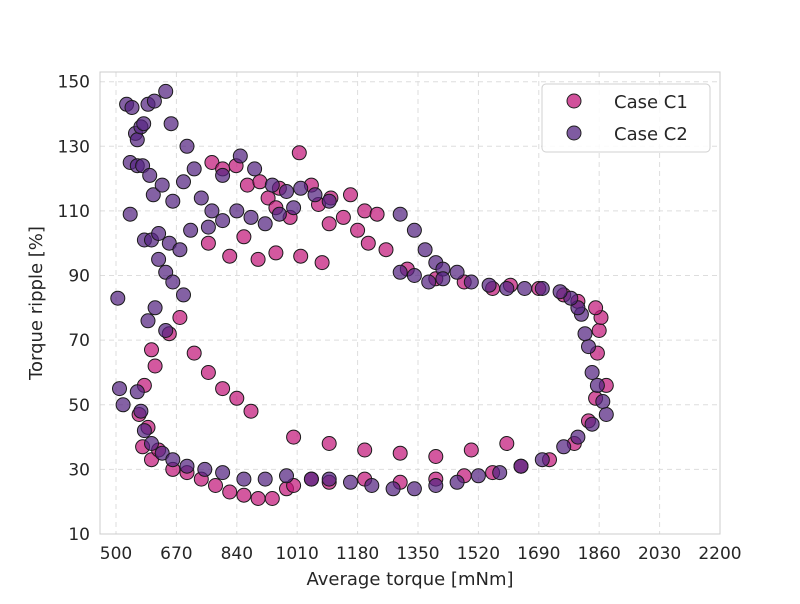  I want to click on legend-label-case-c2: Case C2, so click(651, 134).